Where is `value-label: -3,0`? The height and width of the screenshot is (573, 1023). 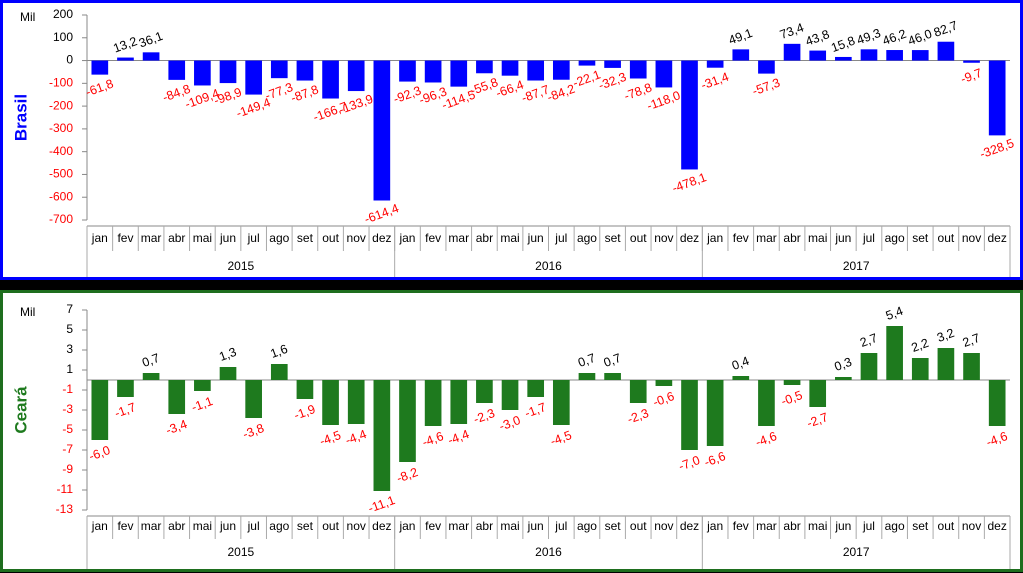 value-label: -3,0 is located at coordinates (509, 423).